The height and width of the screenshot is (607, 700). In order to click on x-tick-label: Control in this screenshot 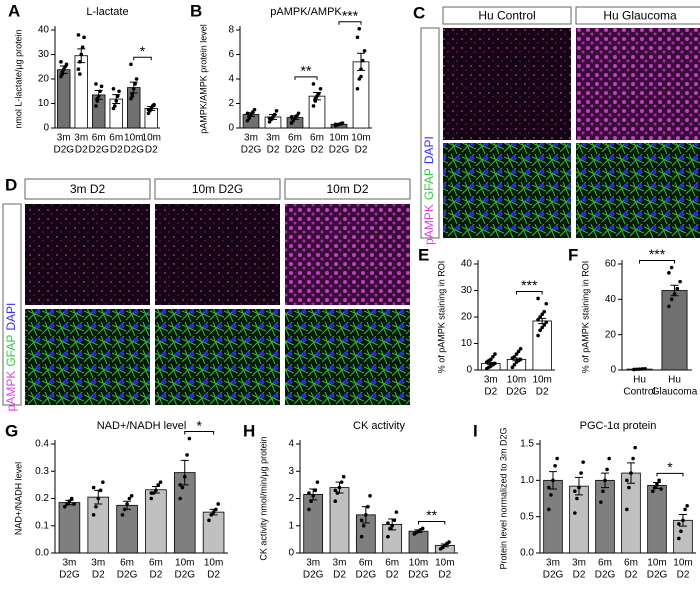, I will do `click(639, 392)`.